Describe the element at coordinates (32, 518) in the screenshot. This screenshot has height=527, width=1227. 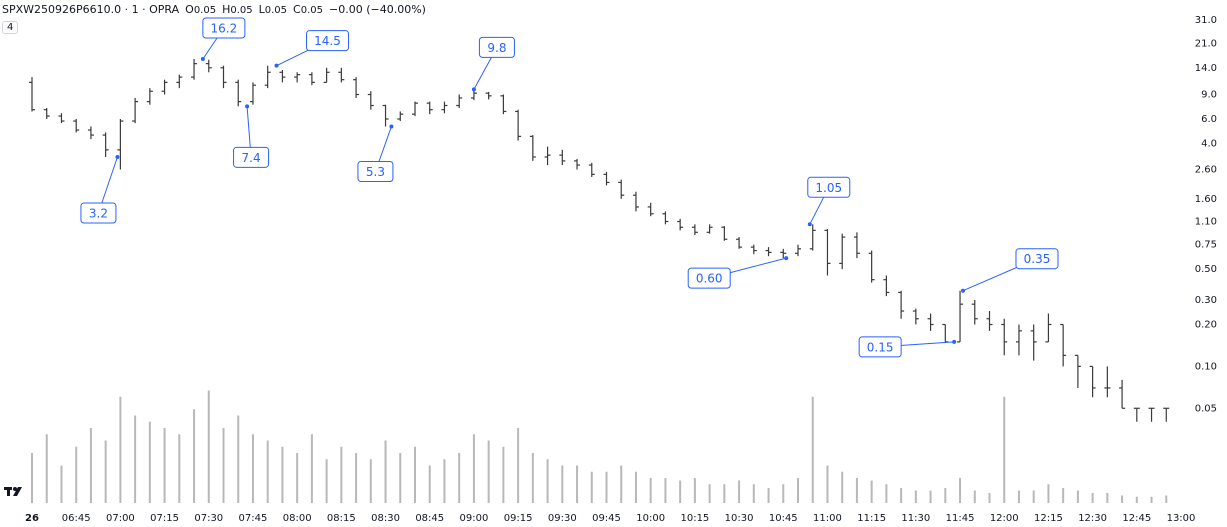
I see `x-tick-label: 26` at that location.